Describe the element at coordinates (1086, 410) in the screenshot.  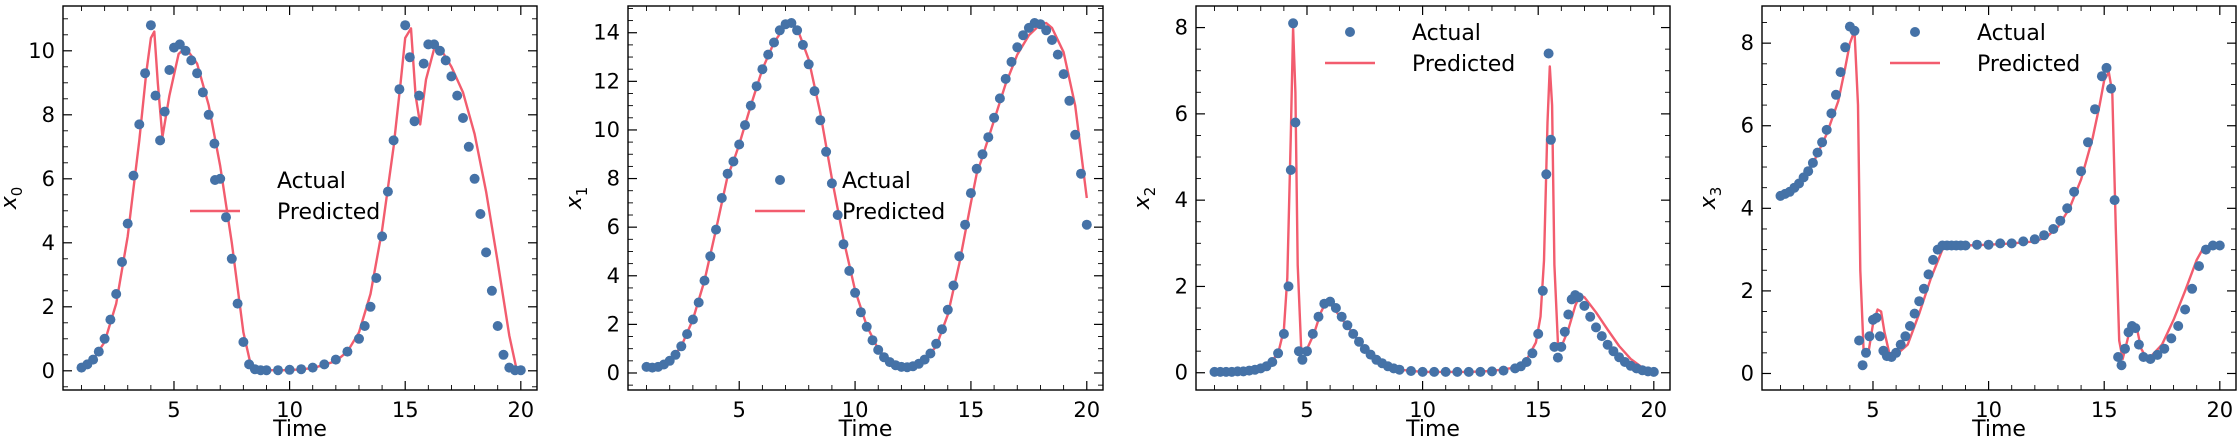
I see `x-tick-label: 20` at that location.